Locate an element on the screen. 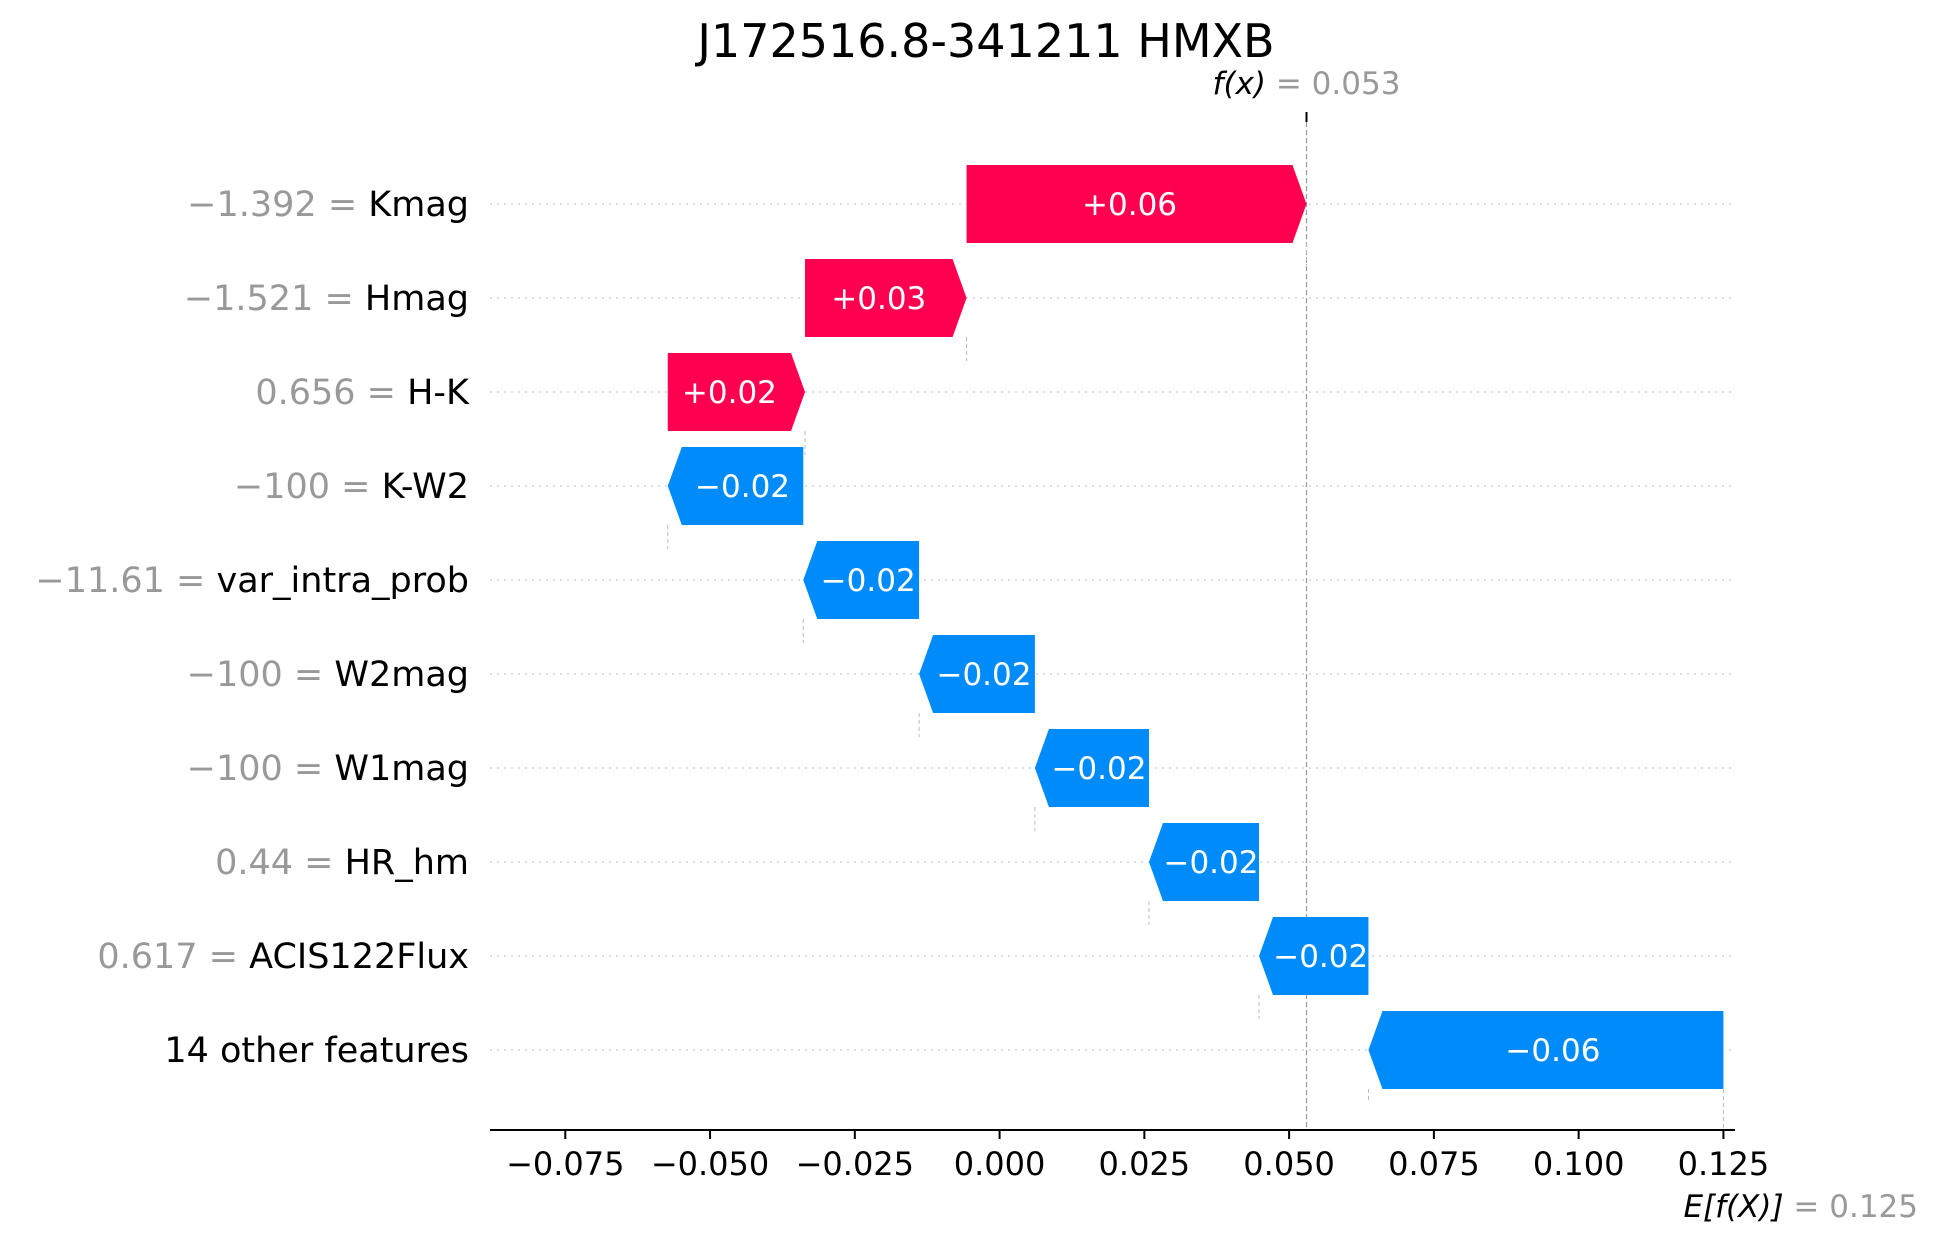 The width and height of the screenshot is (1933, 1236). feature-name: K-W2 is located at coordinates (425, 487).